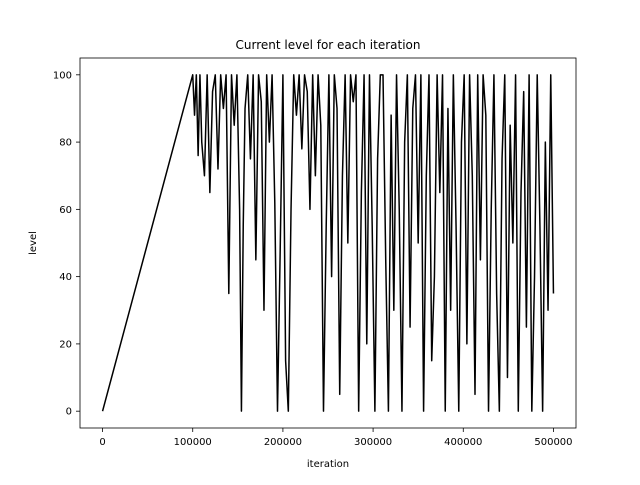 This screenshot has height=485, width=640. Describe the element at coordinates (553, 442) in the screenshot. I see `x-tick-label: 500000` at that location.